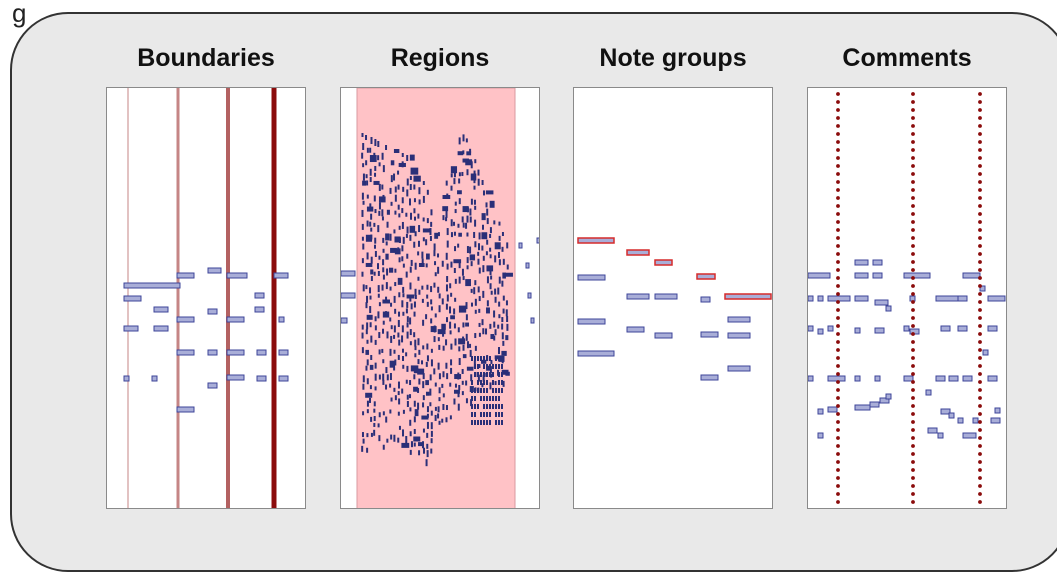  What do you see at coordinates (907, 58) in the screenshot?
I see `panel-title-comments: Comments` at bounding box center [907, 58].